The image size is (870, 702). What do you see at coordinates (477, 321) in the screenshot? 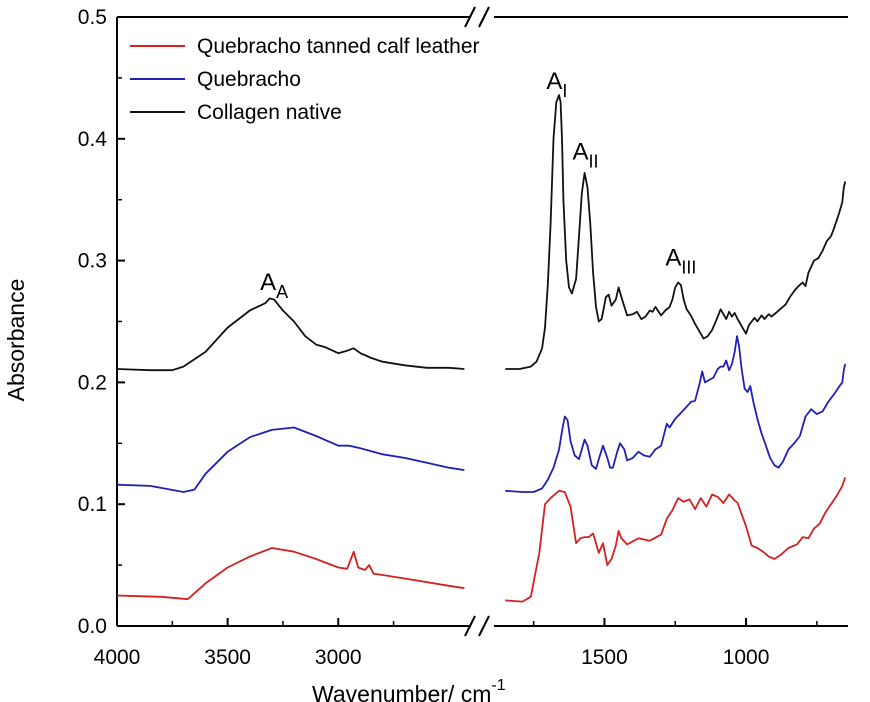
I see `axis-break-marks` at bounding box center [477, 321].